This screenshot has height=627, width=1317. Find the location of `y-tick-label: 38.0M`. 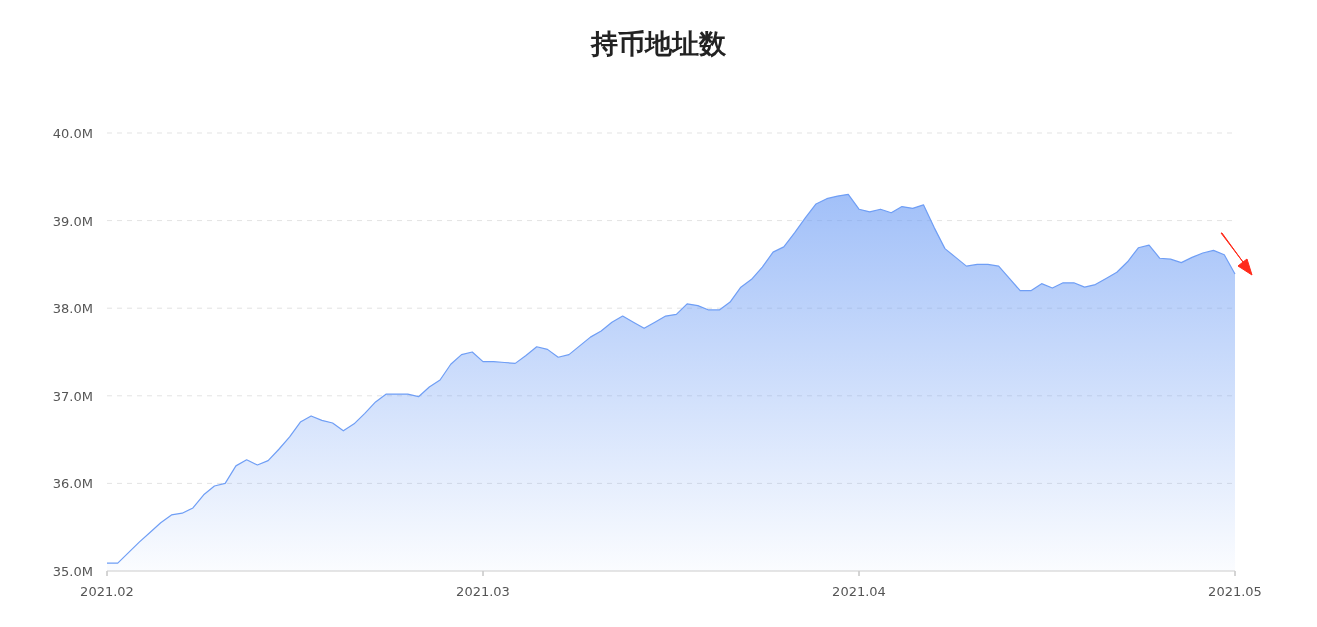

y-tick-label: 38.0M is located at coordinates (72, 309).